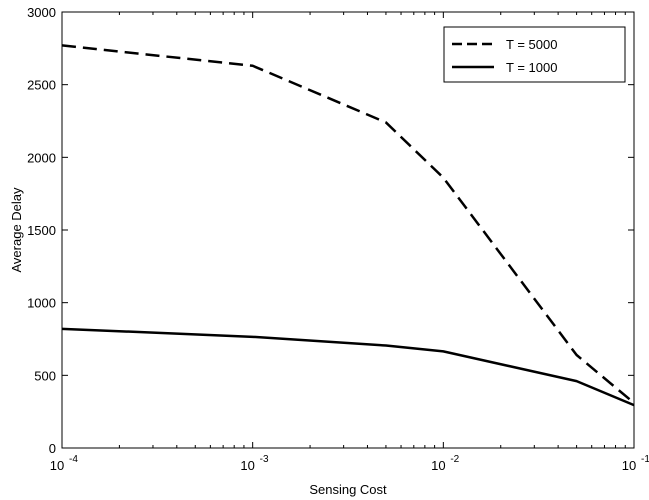 The image size is (649, 500). I want to click on legend: T = 5000 T = 1000, so click(534, 54).